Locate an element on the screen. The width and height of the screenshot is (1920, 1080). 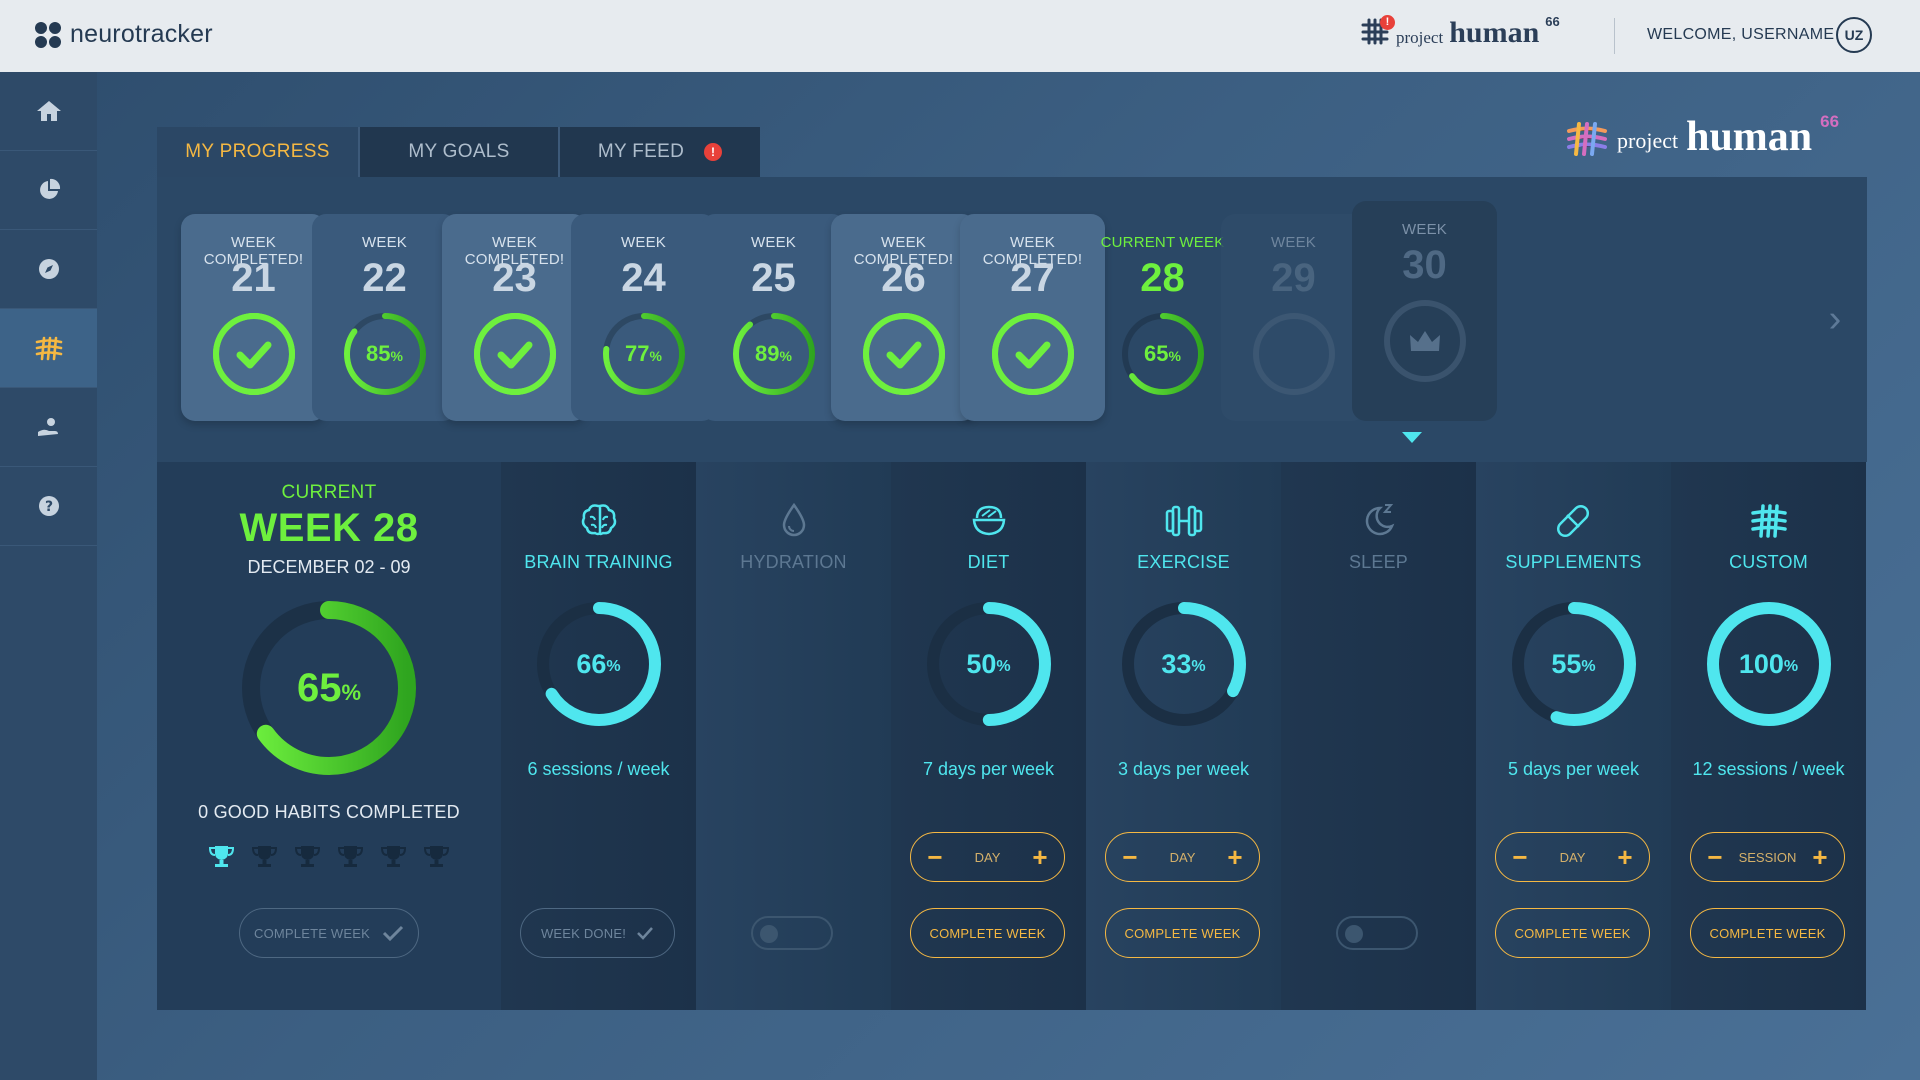
crown-icon is located at coordinates (1424, 341).